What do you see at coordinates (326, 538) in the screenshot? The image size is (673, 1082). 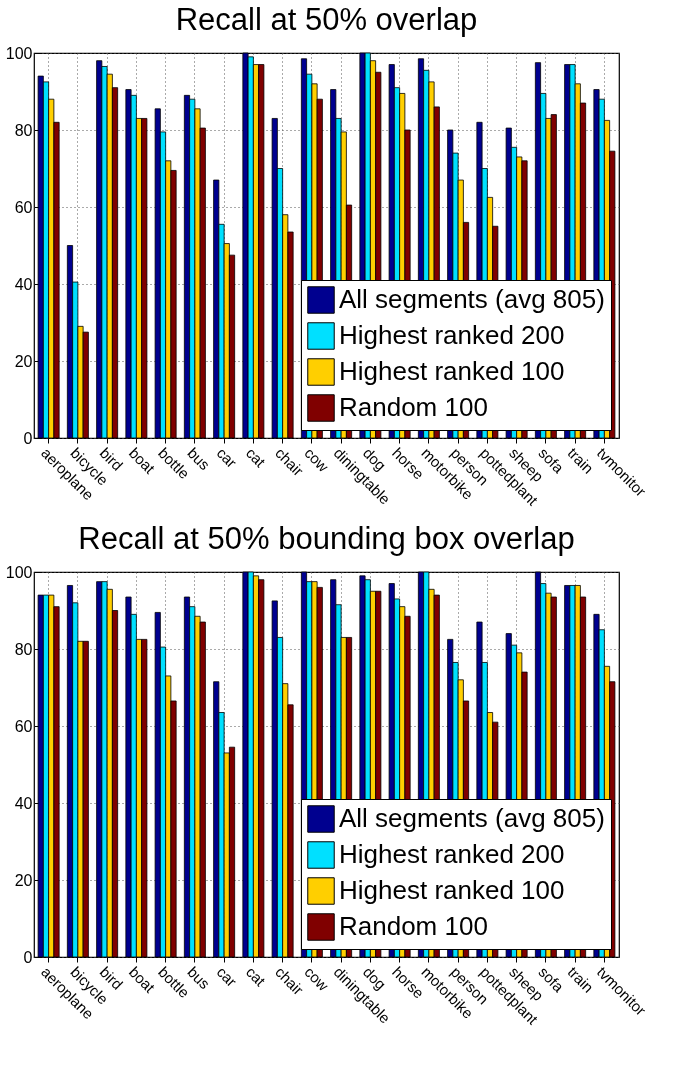 I see `chart-title: Recall at 50% bounding box overlap` at bounding box center [326, 538].